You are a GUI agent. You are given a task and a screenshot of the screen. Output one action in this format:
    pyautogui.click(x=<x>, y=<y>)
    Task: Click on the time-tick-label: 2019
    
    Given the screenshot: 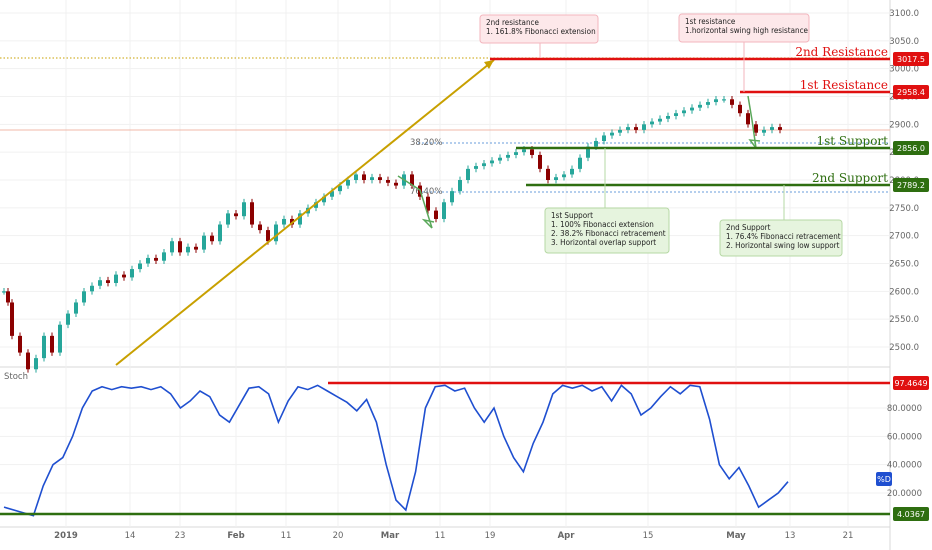 What is the action you would take?
    pyautogui.click(x=66, y=536)
    